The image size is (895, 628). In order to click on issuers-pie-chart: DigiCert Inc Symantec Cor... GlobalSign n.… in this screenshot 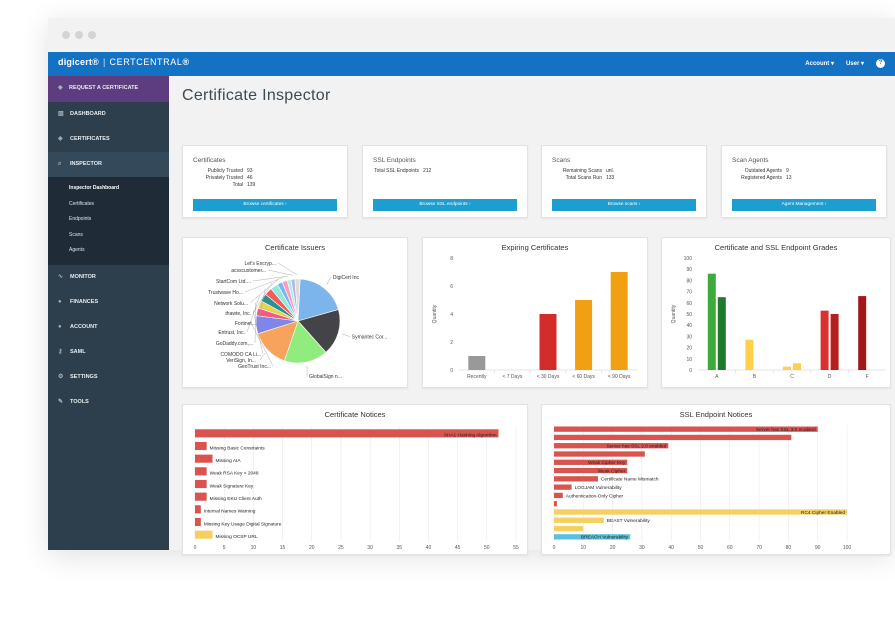, I will do `click(298, 320)`.